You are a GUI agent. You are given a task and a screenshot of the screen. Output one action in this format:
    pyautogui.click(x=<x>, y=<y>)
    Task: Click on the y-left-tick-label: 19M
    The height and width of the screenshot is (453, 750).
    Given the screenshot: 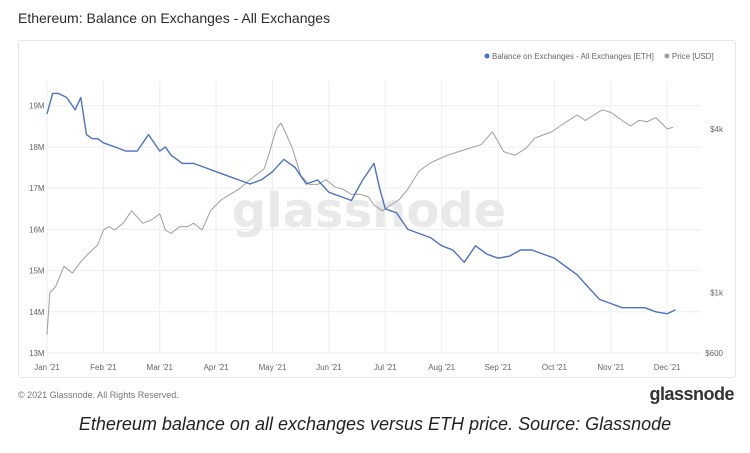 What is the action you would take?
    pyautogui.click(x=37, y=106)
    